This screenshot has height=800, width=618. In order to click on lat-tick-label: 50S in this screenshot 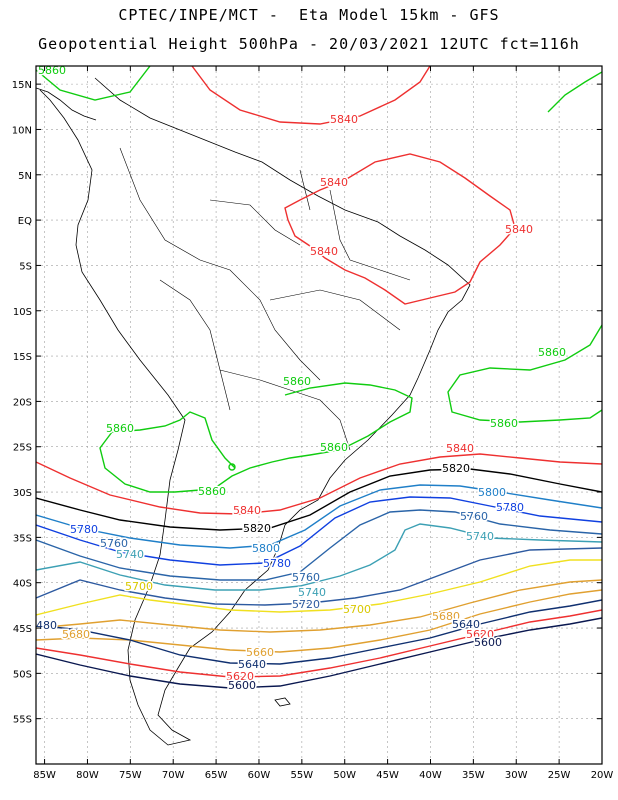, I will do `click(22, 674)`.